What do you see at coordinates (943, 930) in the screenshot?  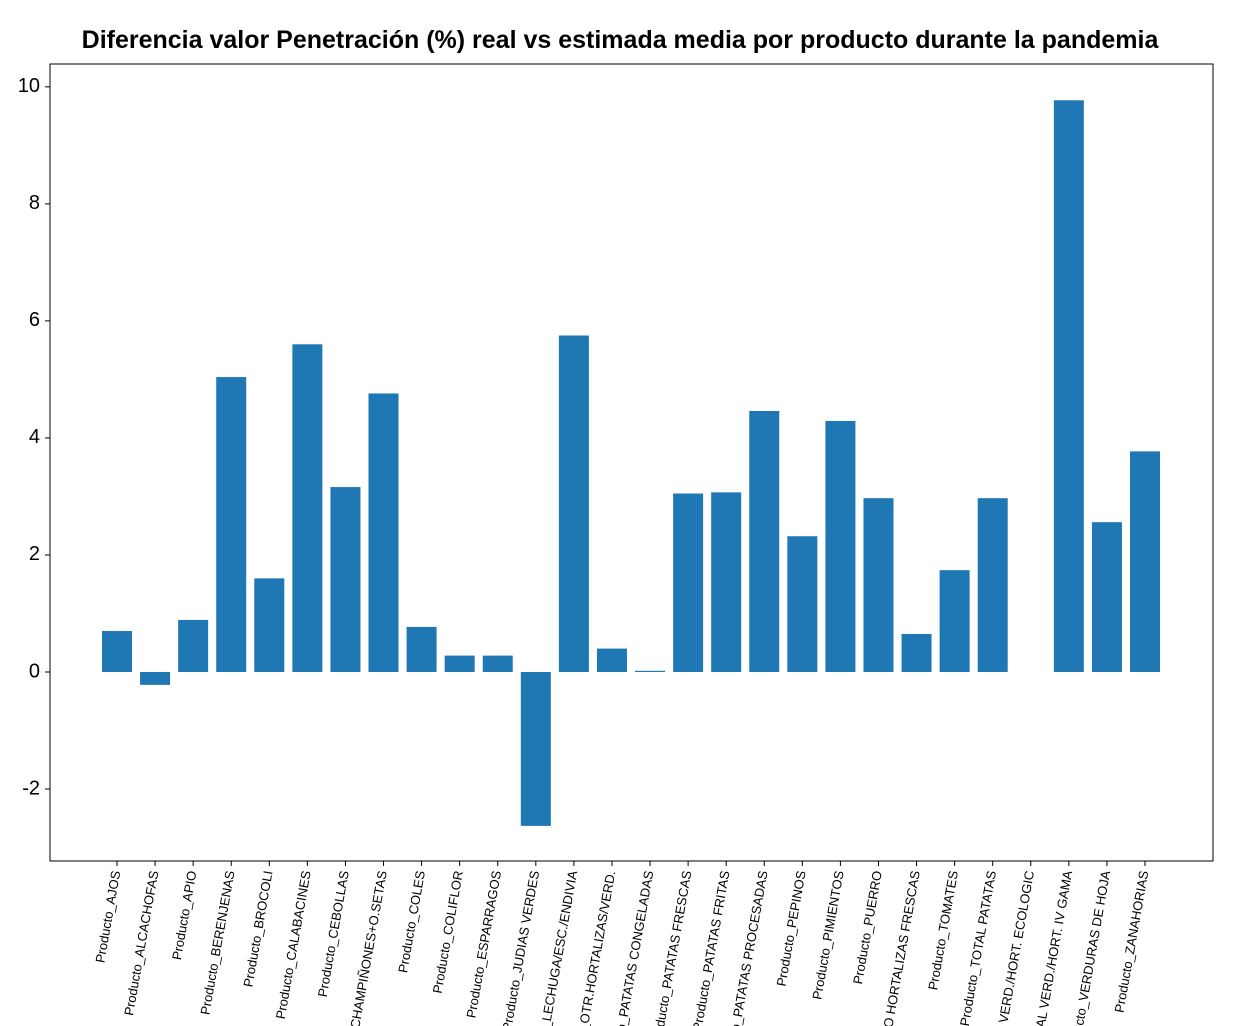 I see `x-tick-label: Producto_TOMATES` at bounding box center [943, 930].